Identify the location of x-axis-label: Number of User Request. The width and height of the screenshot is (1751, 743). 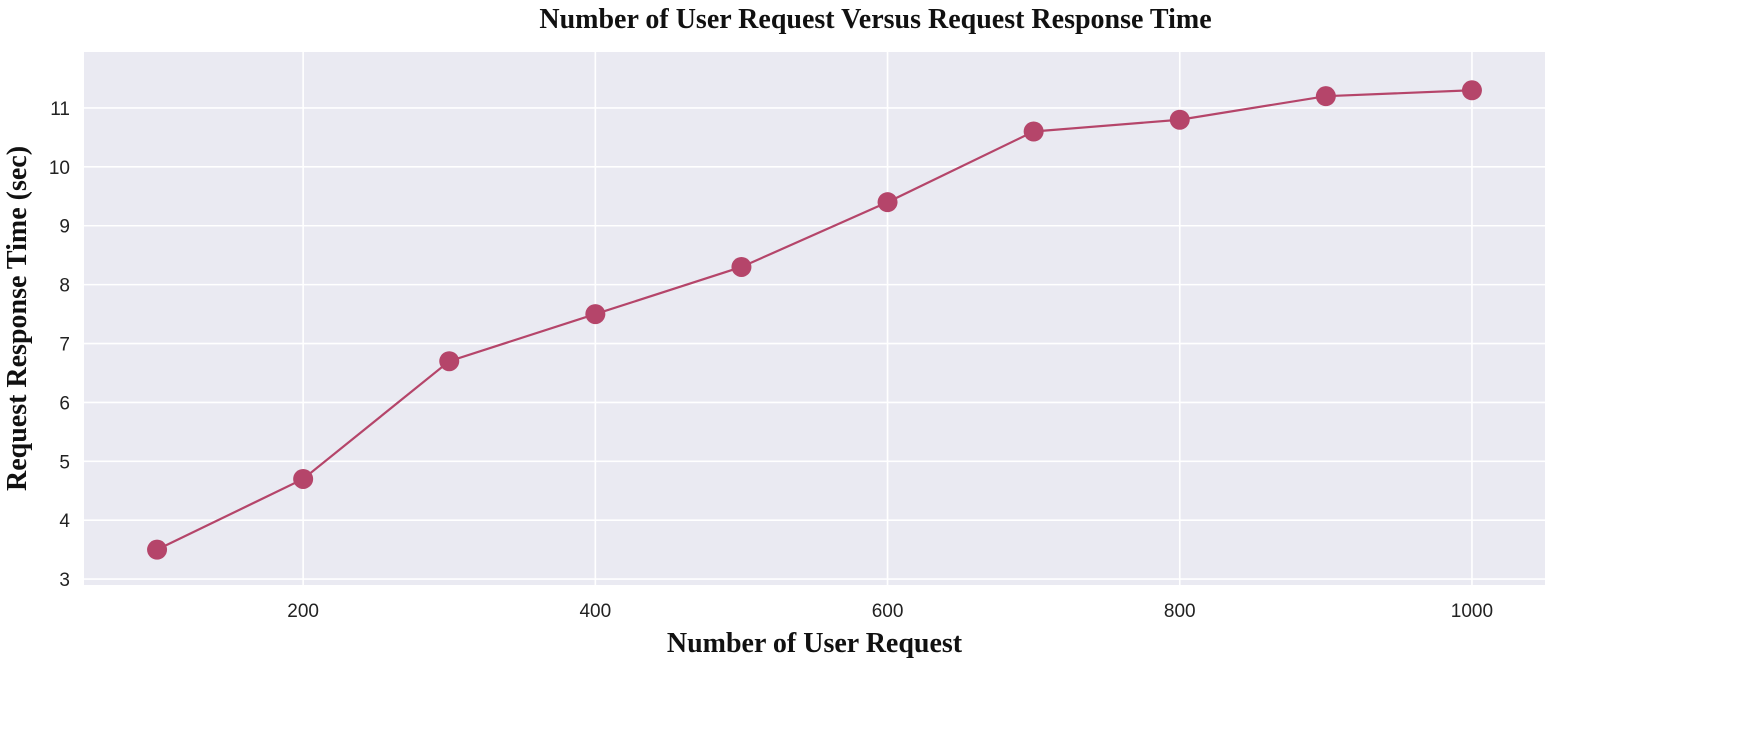
(815, 643).